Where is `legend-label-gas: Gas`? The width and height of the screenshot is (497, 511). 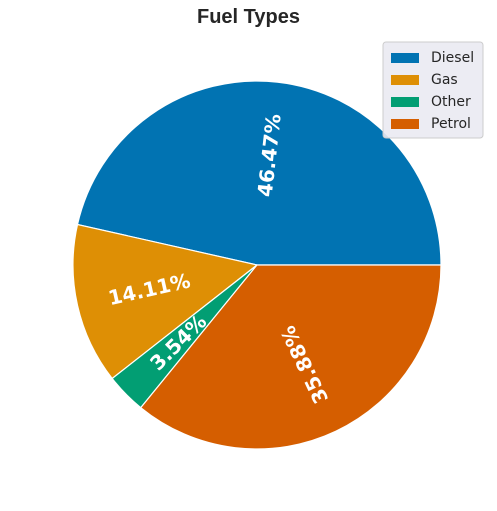
legend-label-gas: Gas is located at coordinates (444, 80).